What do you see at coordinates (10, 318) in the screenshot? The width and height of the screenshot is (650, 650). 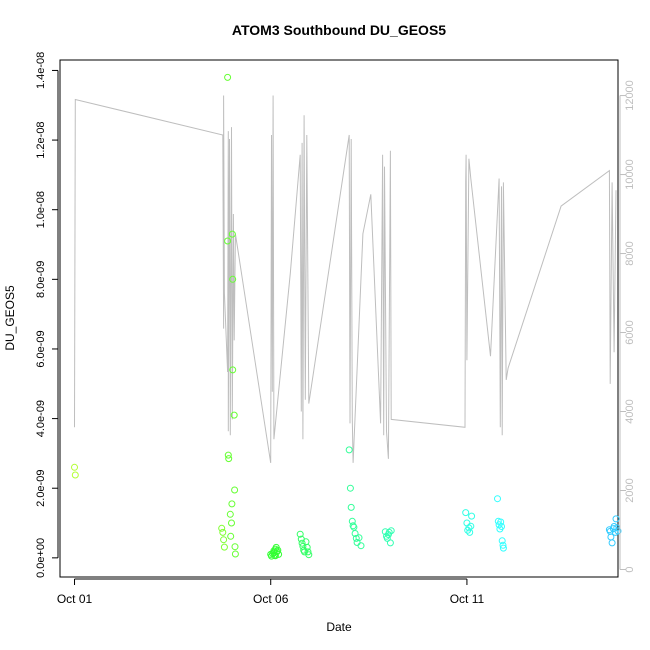 I see `y-axis-label: DU_GEOS5` at bounding box center [10, 318].